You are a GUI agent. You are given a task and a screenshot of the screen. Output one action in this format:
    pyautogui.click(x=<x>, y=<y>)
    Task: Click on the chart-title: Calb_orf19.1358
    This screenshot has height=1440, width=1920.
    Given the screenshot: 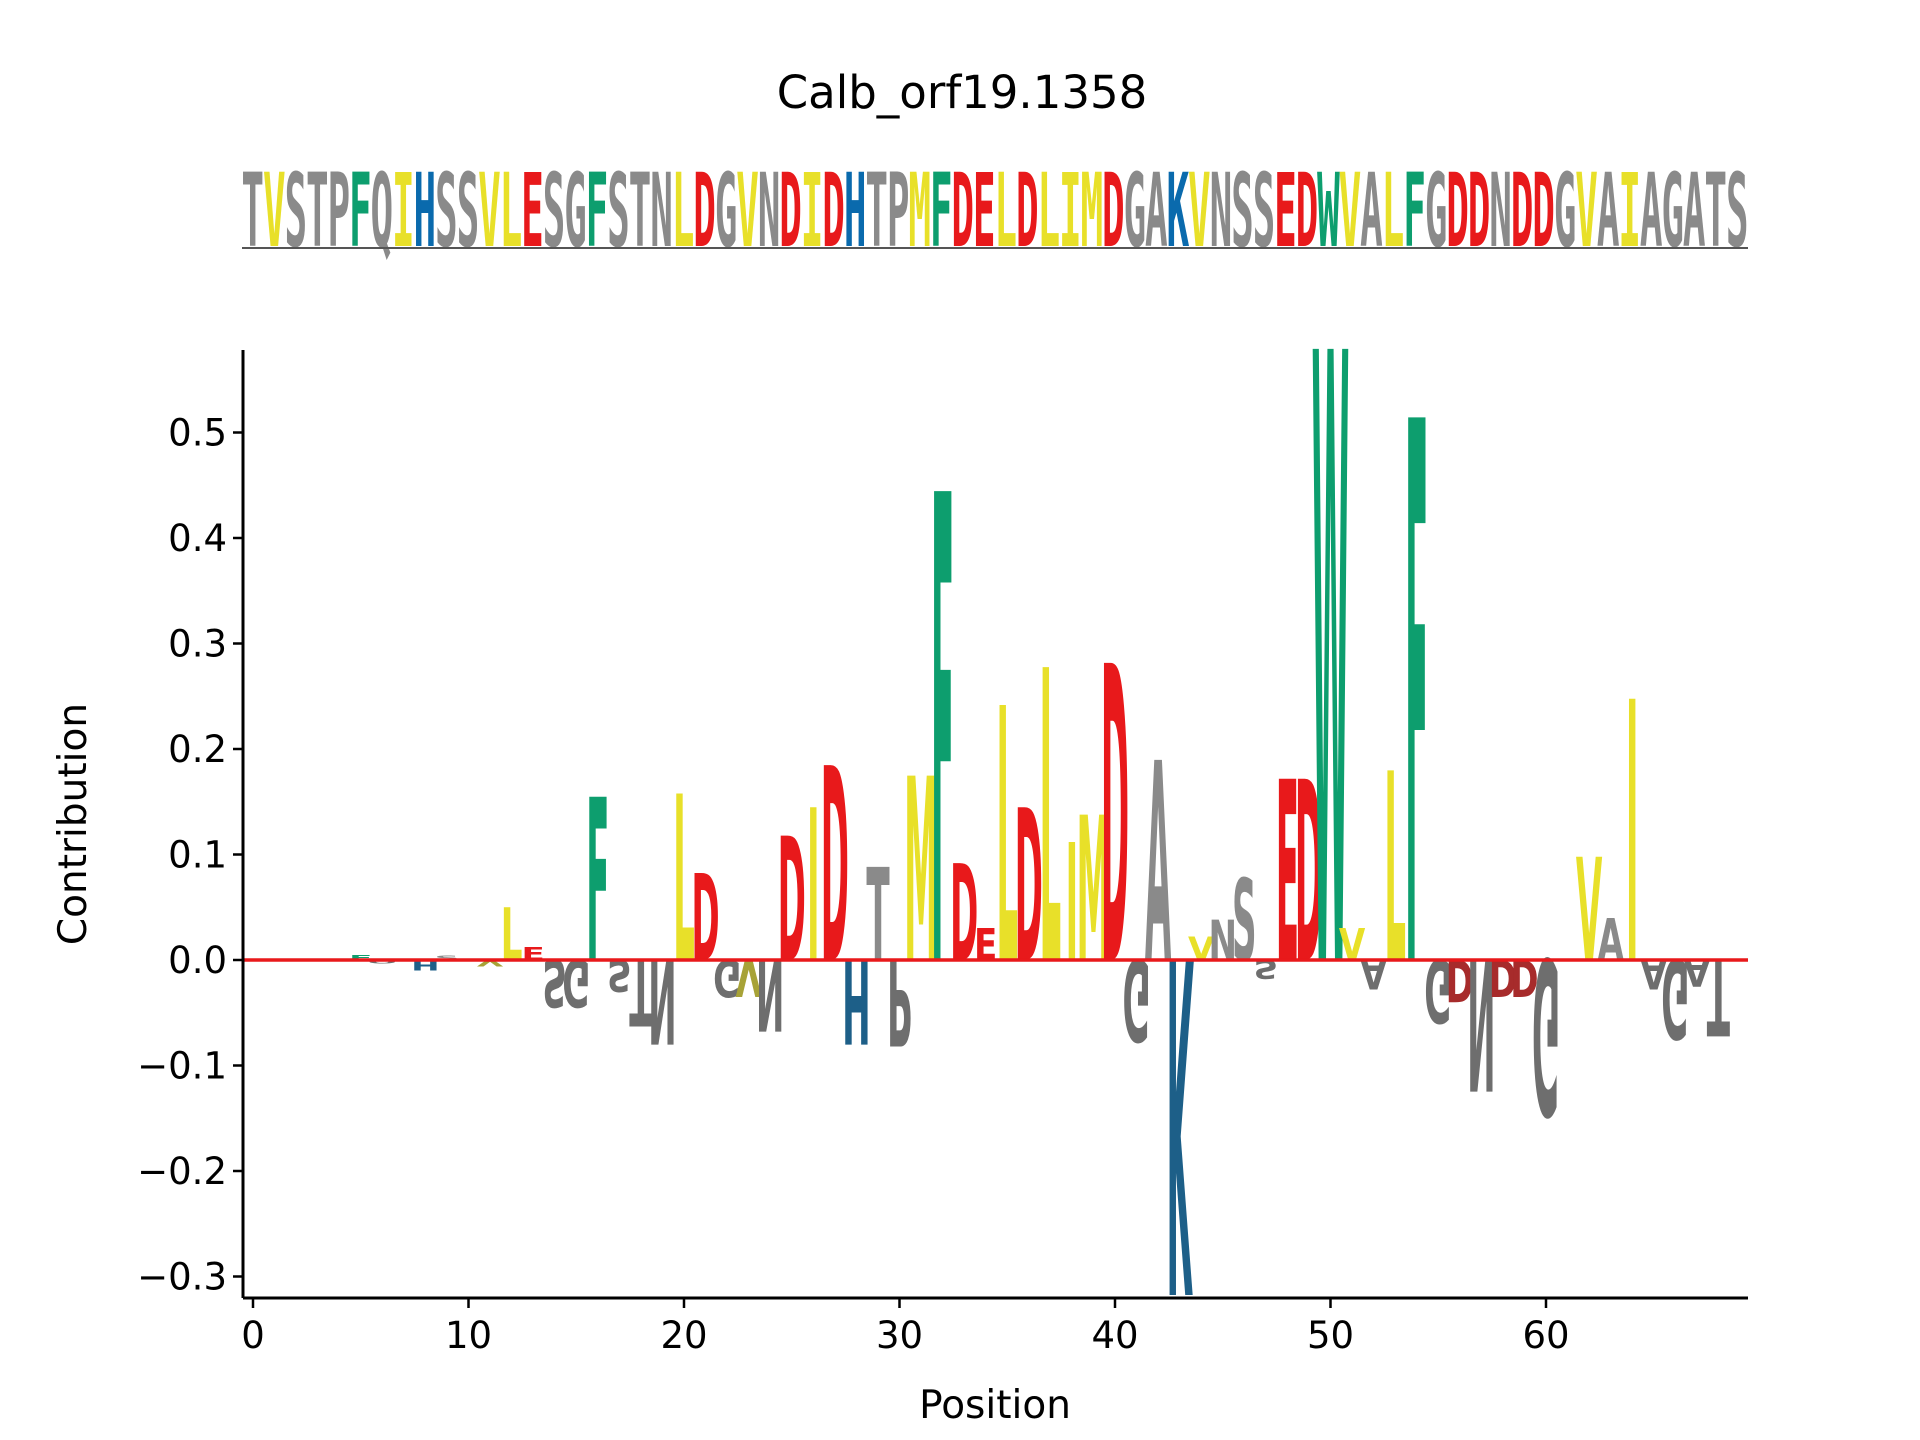 What is the action you would take?
    pyautogui.click(x=962, y=92)
    